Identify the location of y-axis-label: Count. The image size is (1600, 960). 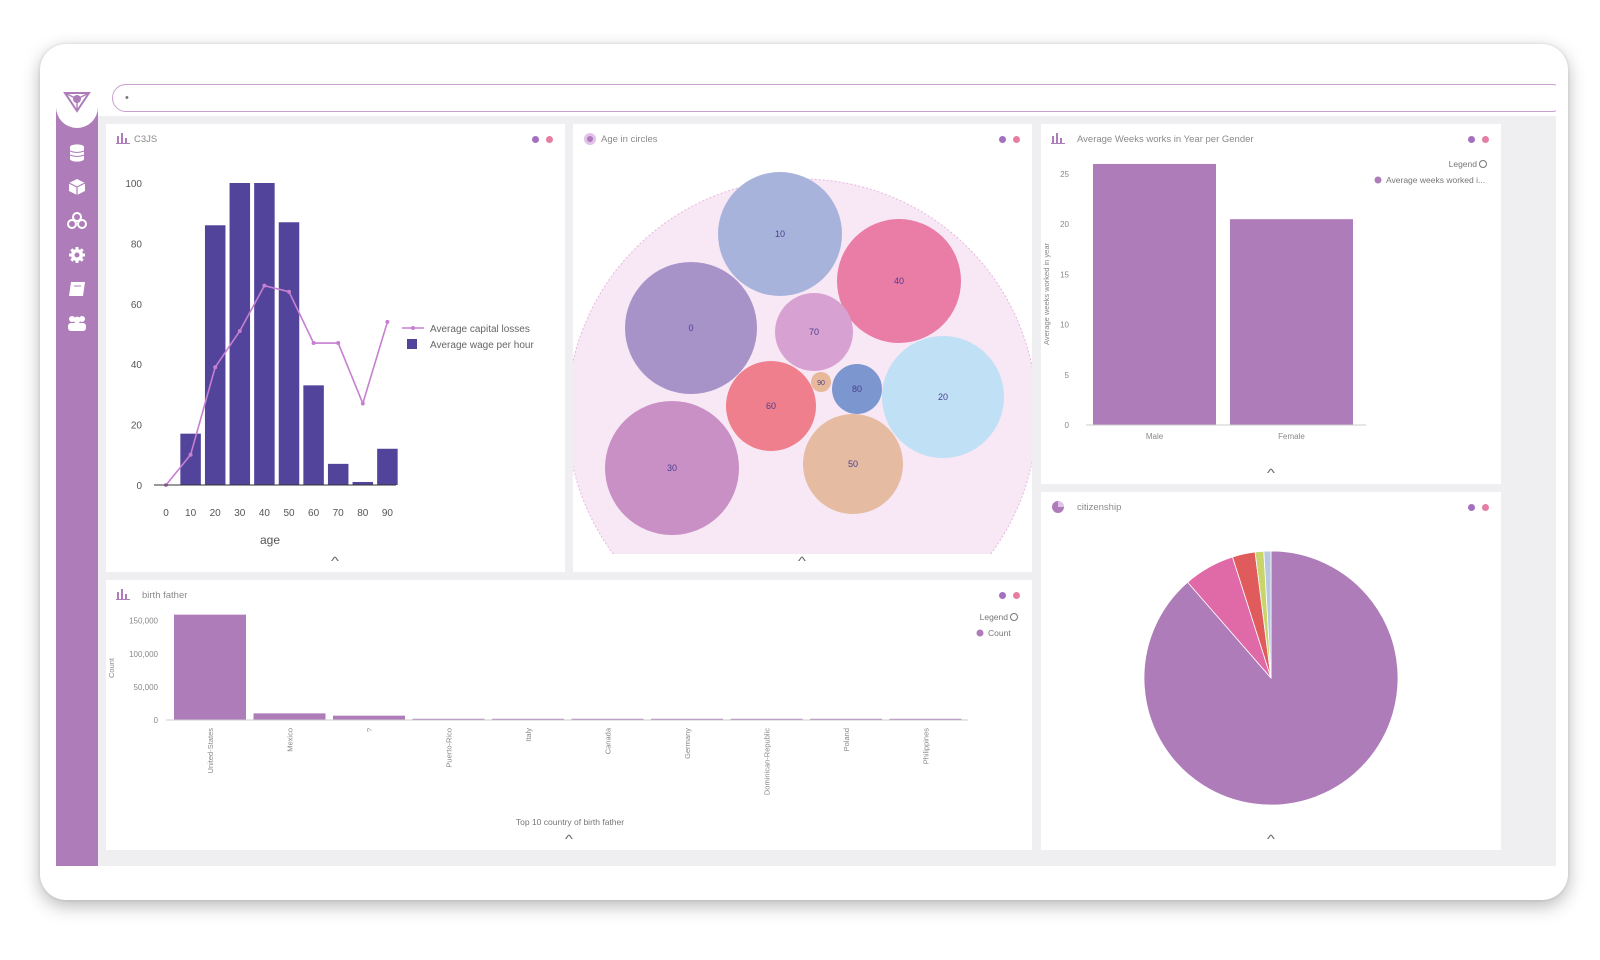
(111, 667).